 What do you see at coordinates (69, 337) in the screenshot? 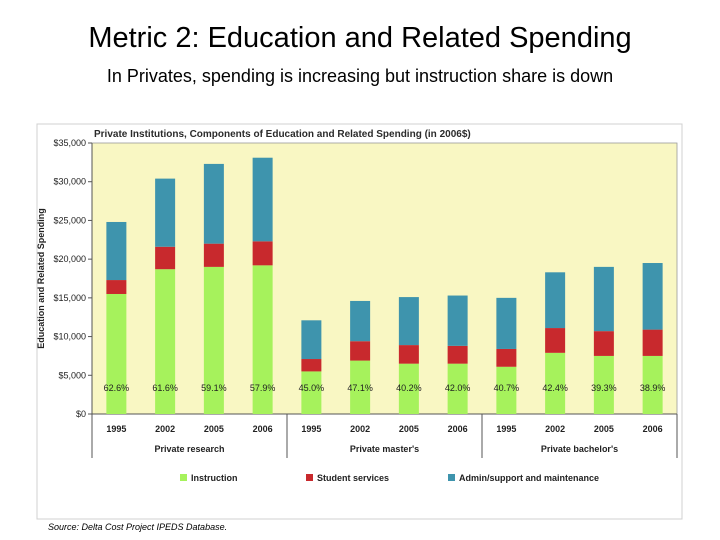
I see `y-tick-label: $10,000` at bounding box center [69, 337].